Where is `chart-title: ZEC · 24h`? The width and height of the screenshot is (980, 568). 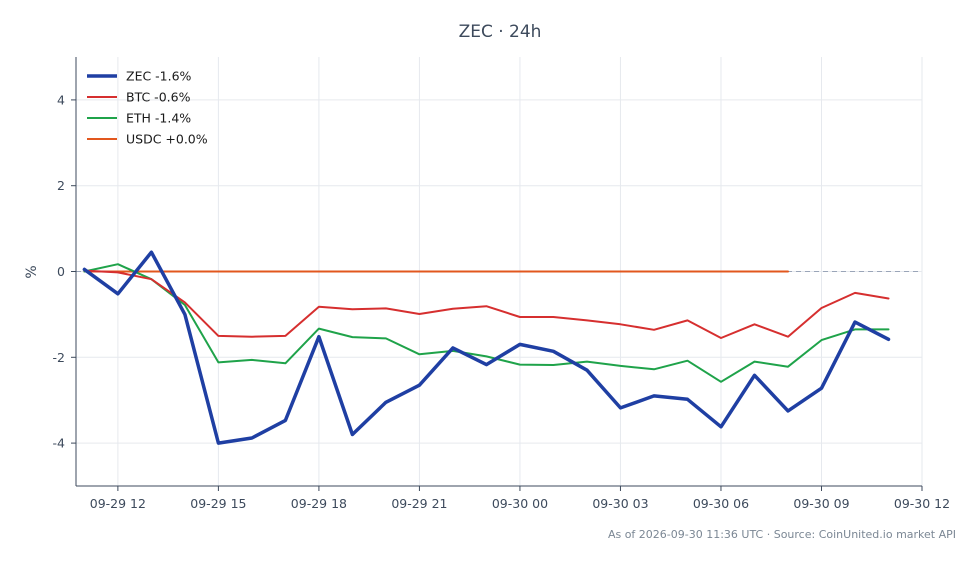
chart-title: ZEC · 24h is located at coordinates (500, 32).